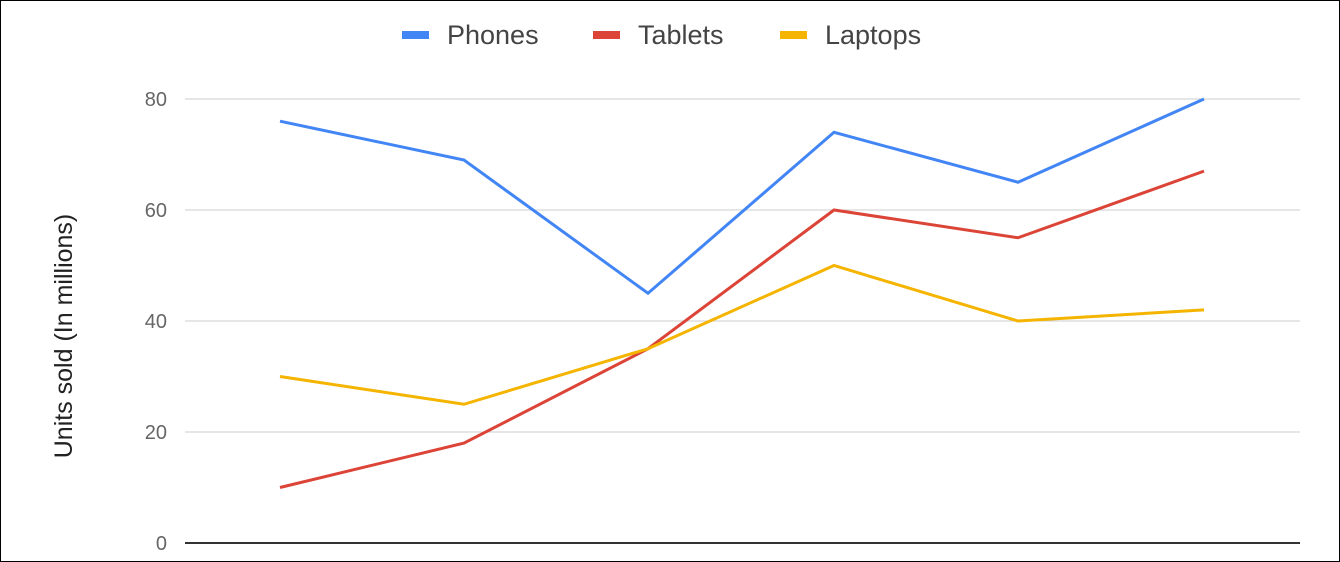  Describe the element at coordinates (493, 35) in the screenshot. I see `legend-label: Phones` at that location.